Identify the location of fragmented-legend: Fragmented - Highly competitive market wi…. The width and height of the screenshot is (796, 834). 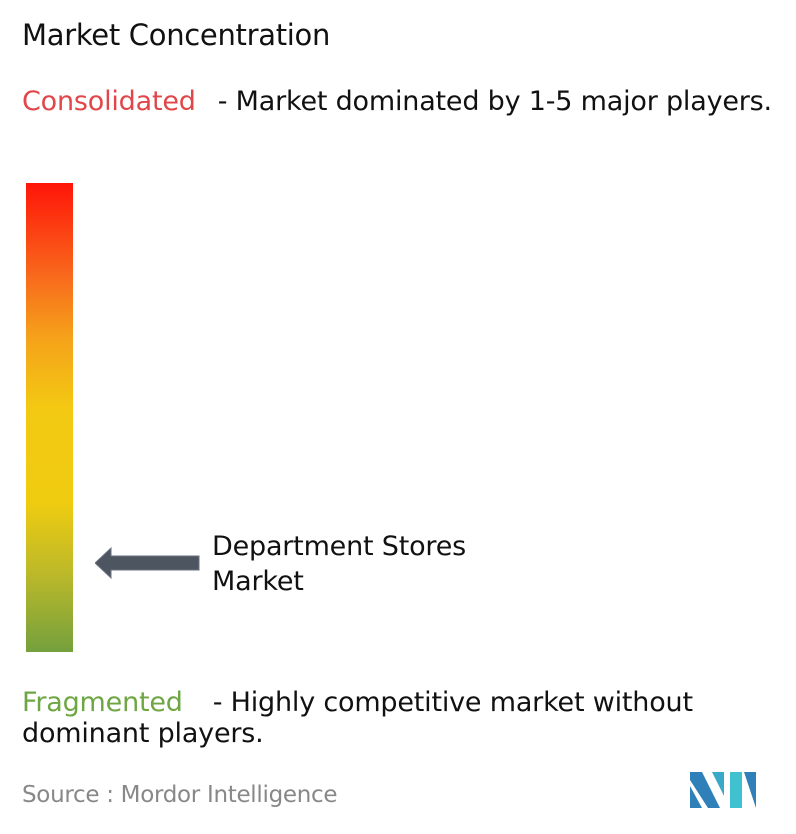
(407, 718).